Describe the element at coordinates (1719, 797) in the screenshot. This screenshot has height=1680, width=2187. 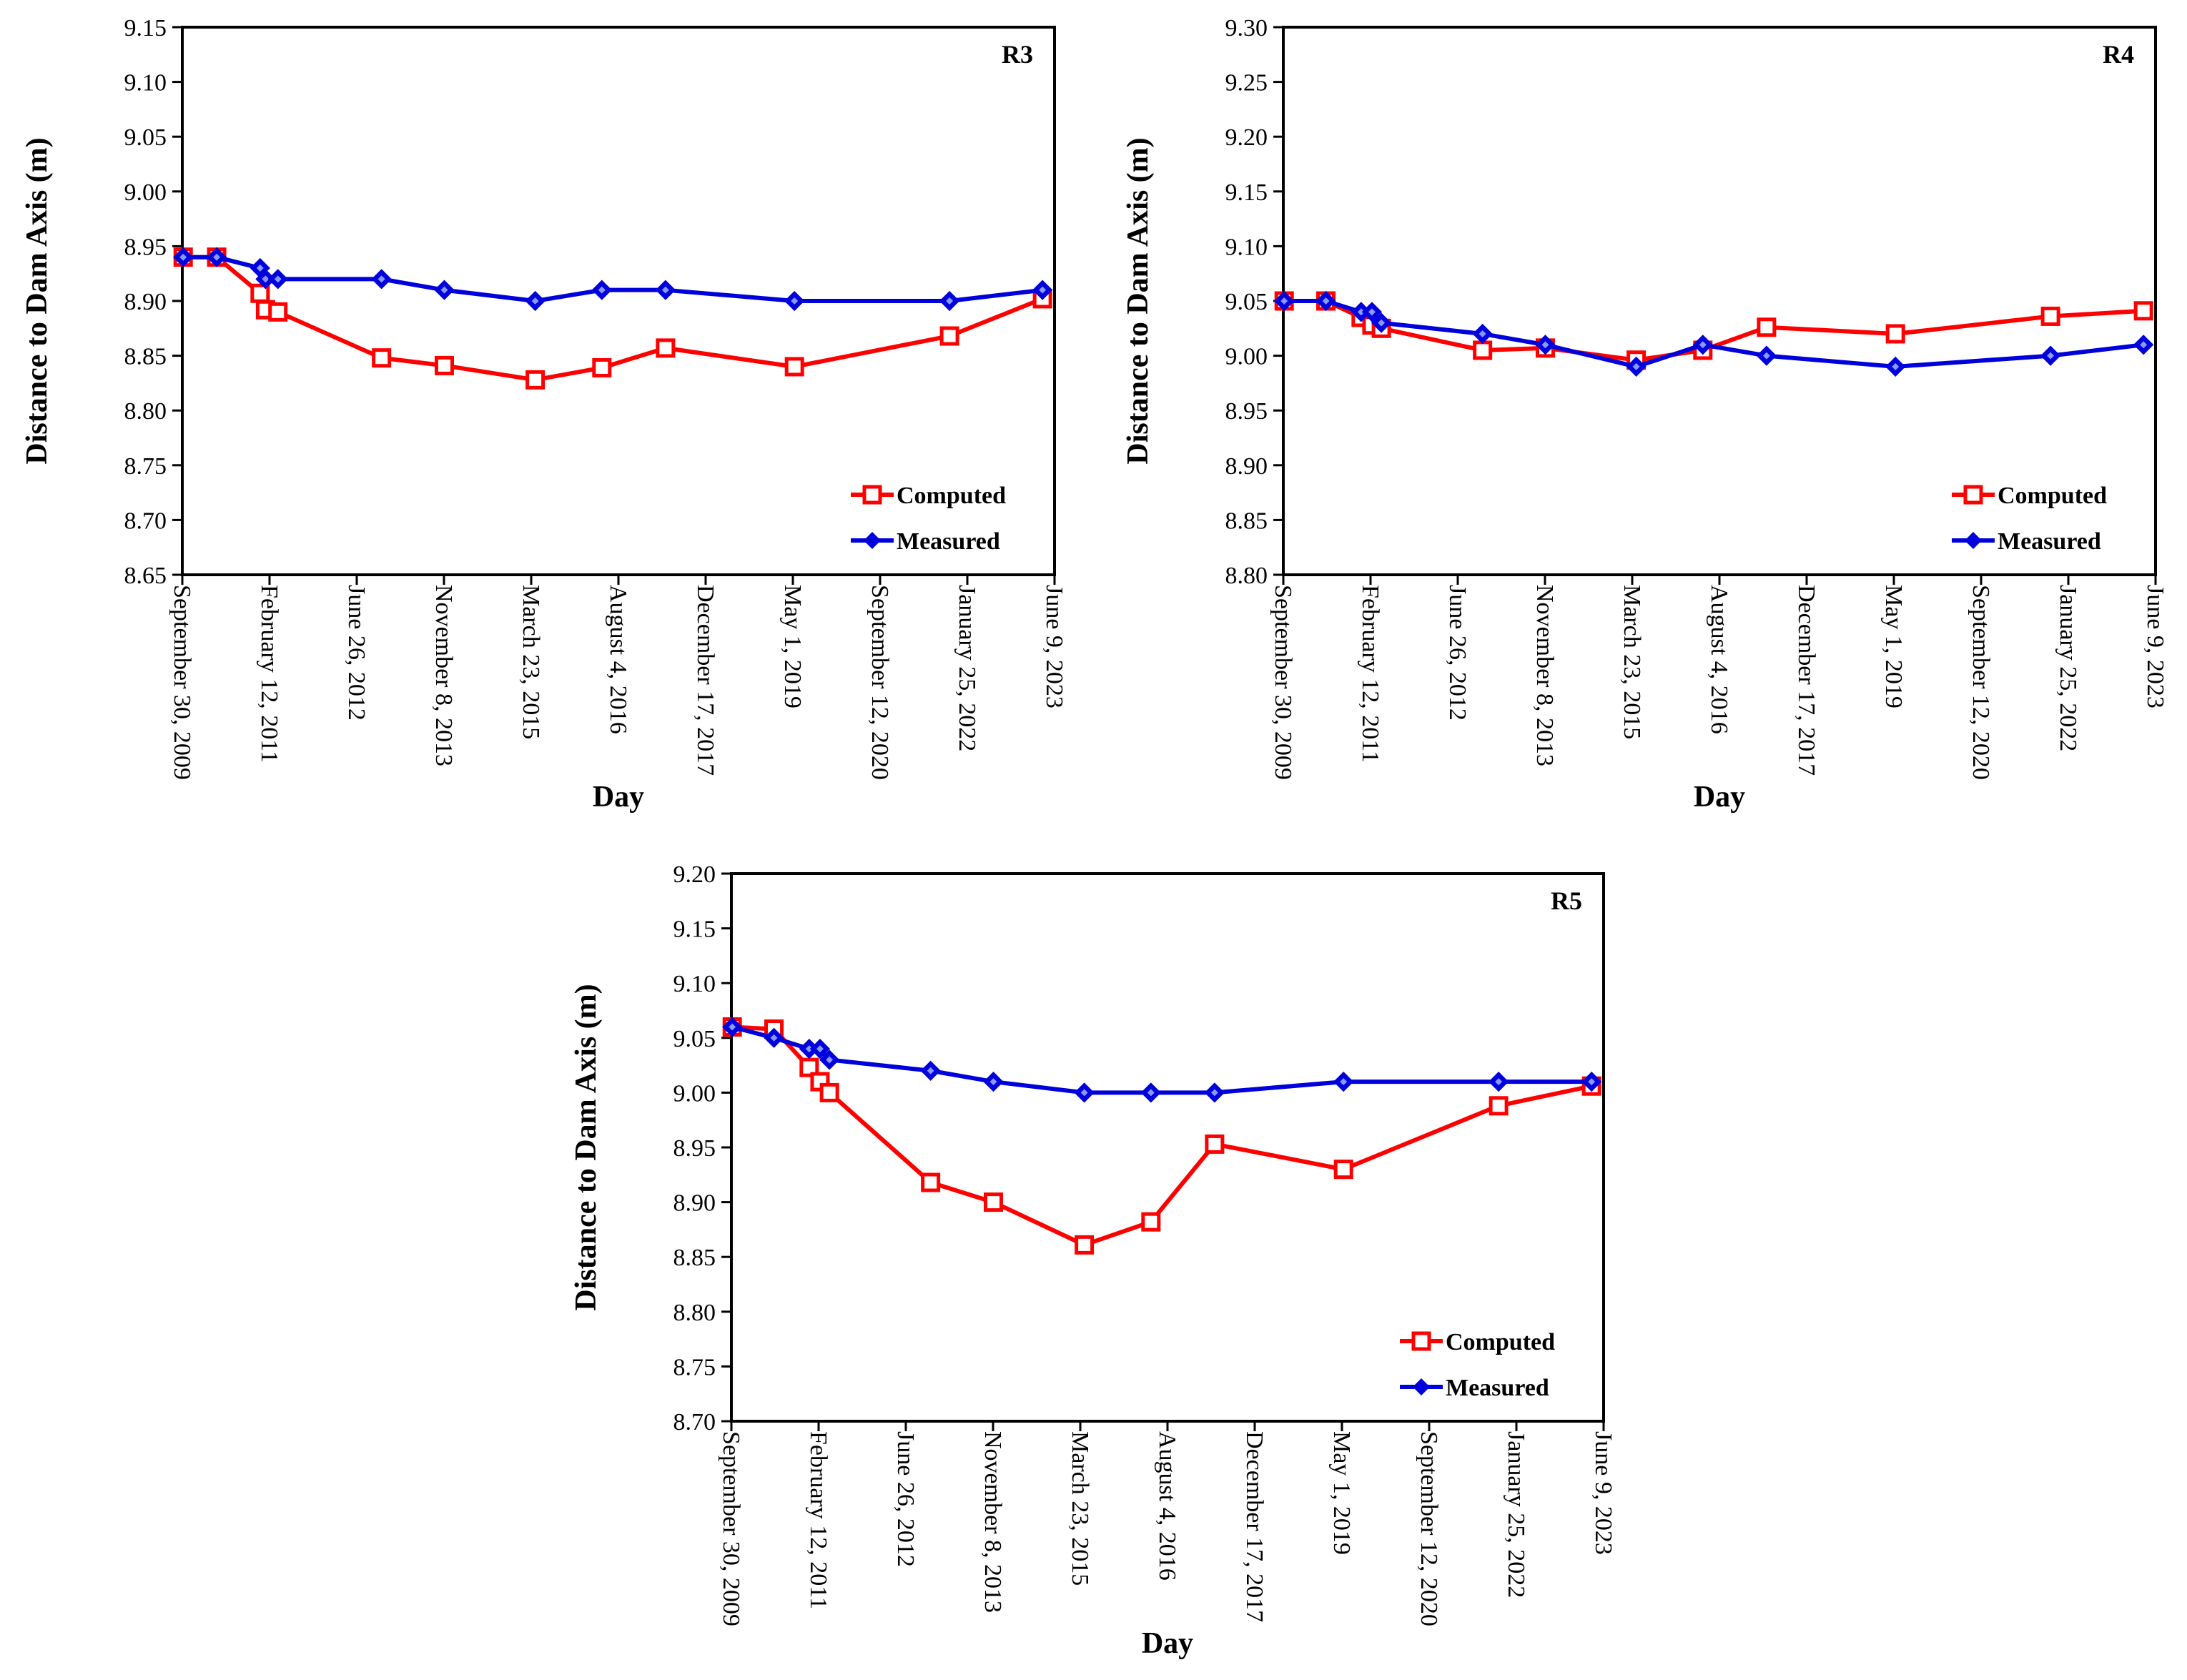
I see `x-axis-title: Day` at that location.